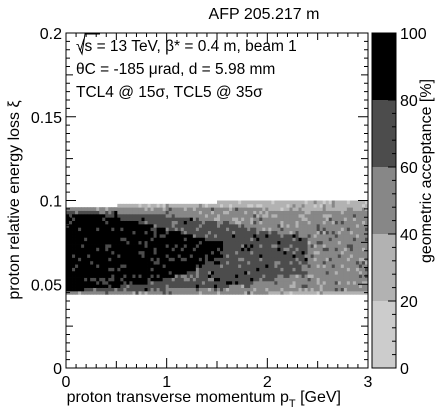  I want to click on color-bar-frame, so click(384, 200).